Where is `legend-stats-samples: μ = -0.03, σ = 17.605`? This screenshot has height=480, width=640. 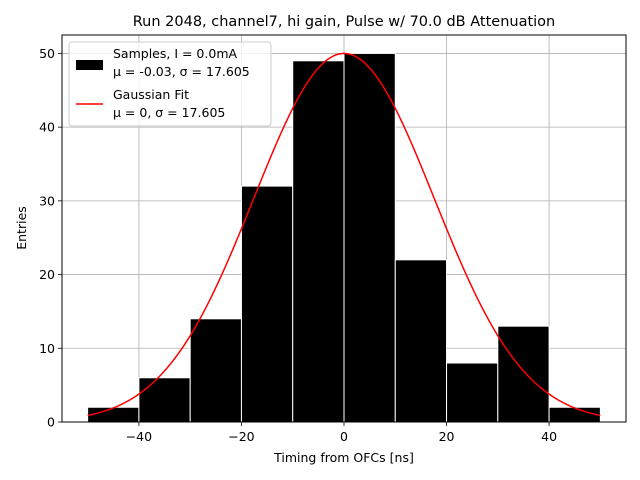 legend-stats-samples: μ = -0.03, σ = 17.605 is located at coordinates (181, 71).